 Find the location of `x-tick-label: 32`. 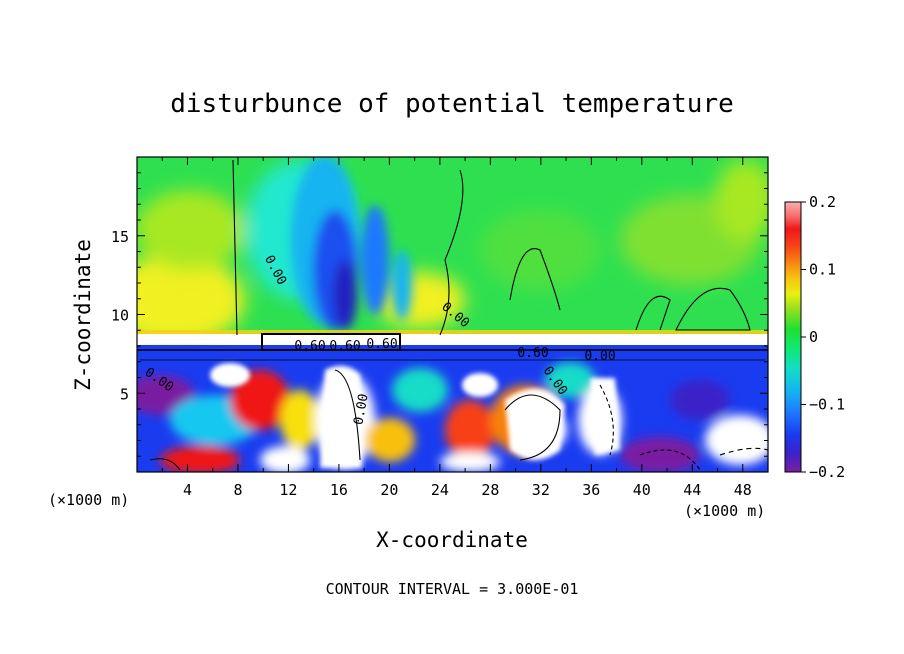

x-tick-label: 32 is located at coordinates (541, 490).